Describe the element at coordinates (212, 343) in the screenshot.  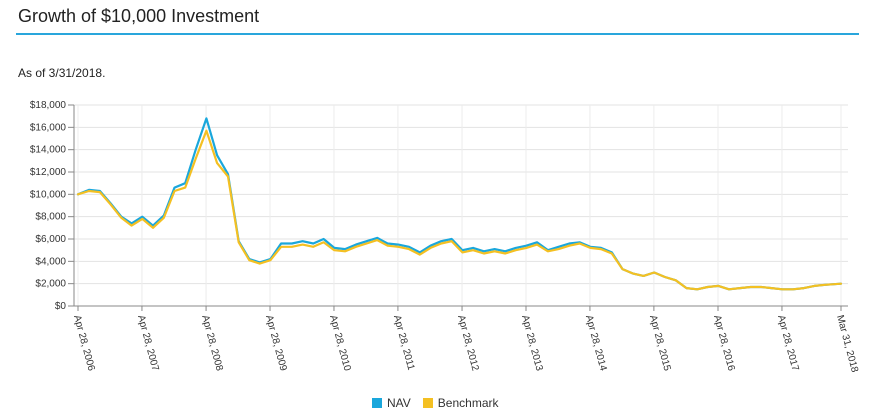
I see `x-tick-label: Apr 28, 2008` at that location.